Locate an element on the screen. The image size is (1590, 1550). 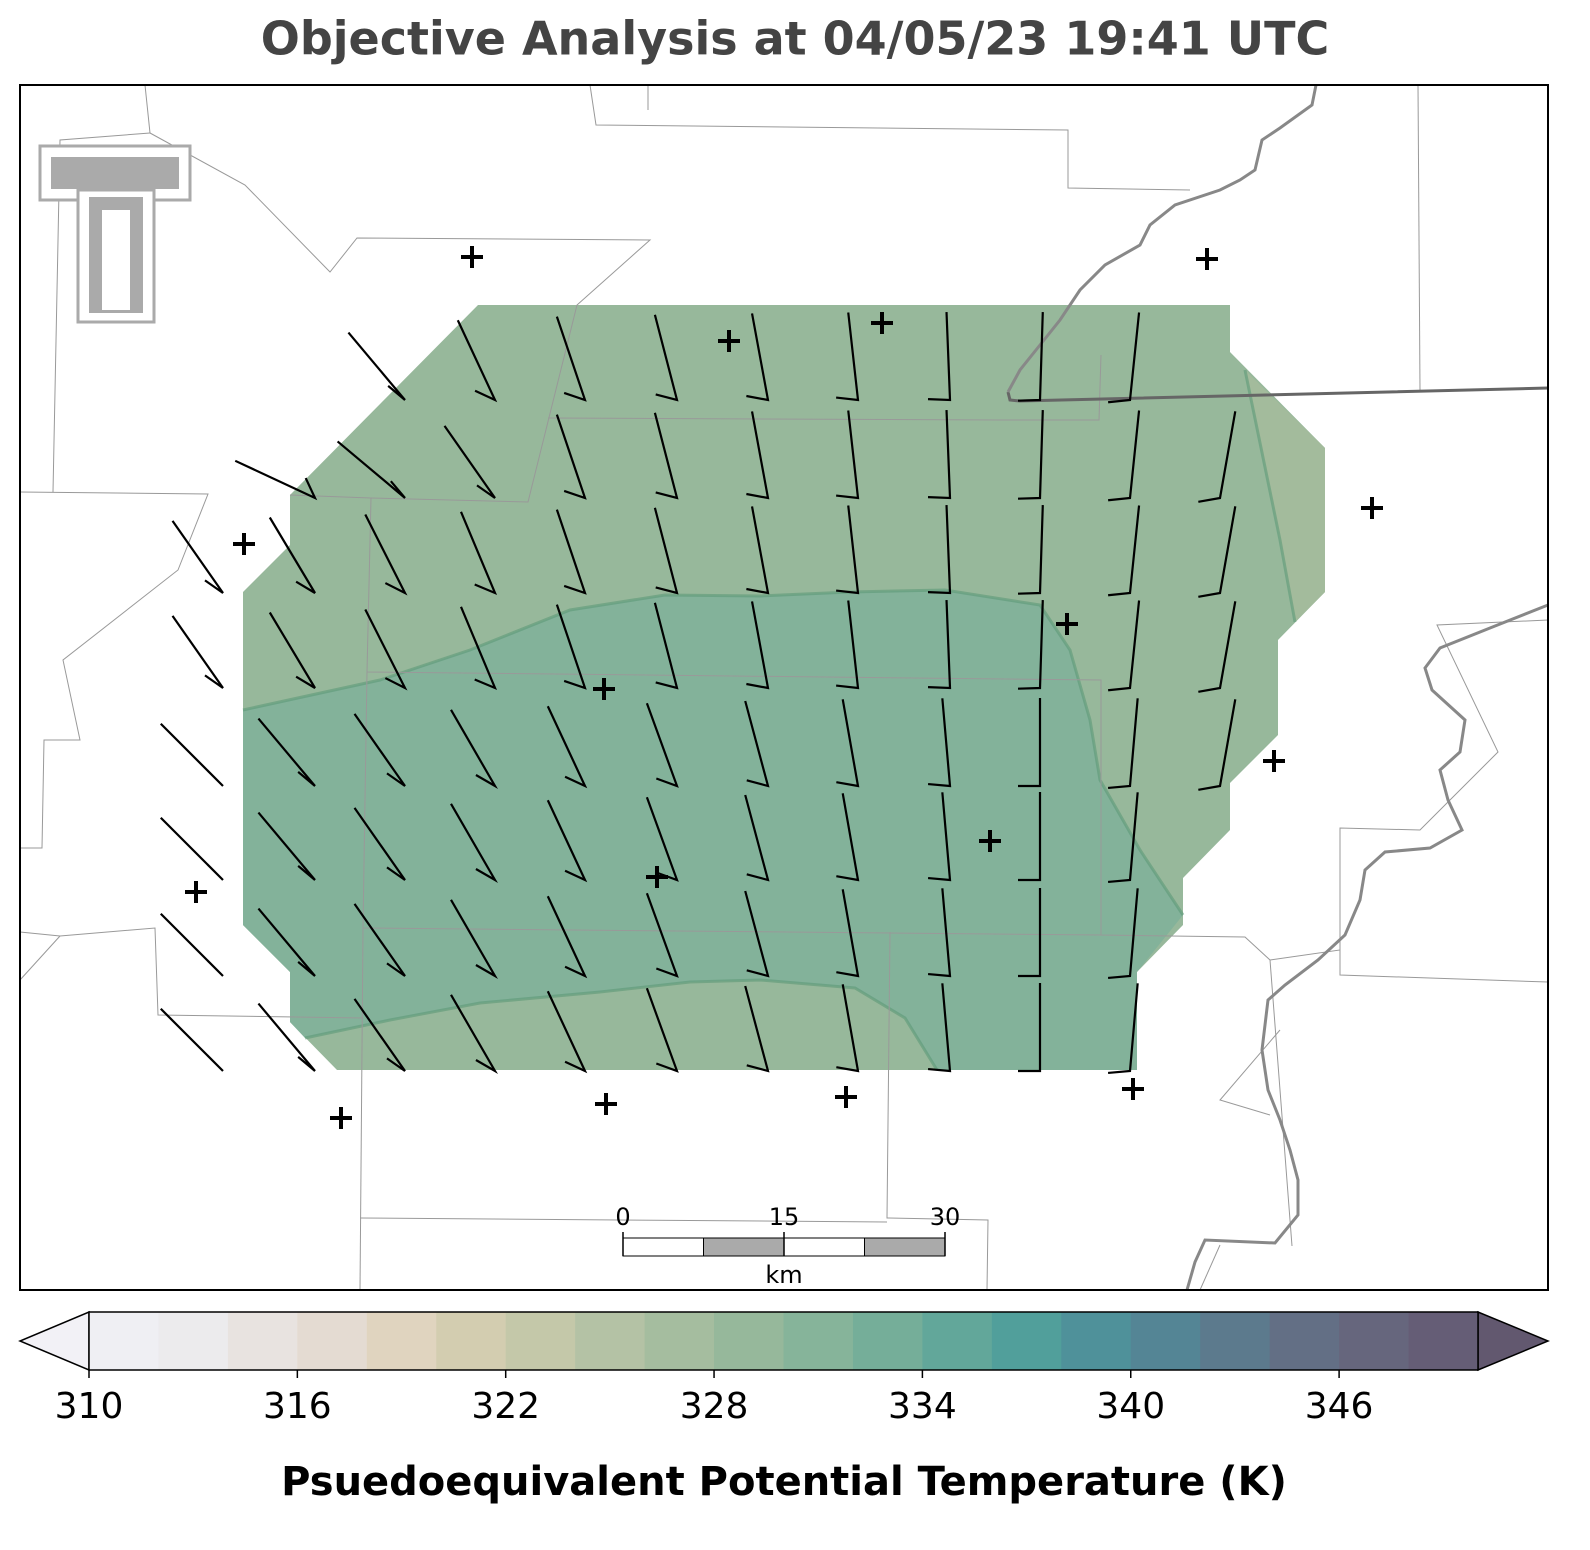
colorbar-tick-label: 334 is located at coordinates (922, 1406).